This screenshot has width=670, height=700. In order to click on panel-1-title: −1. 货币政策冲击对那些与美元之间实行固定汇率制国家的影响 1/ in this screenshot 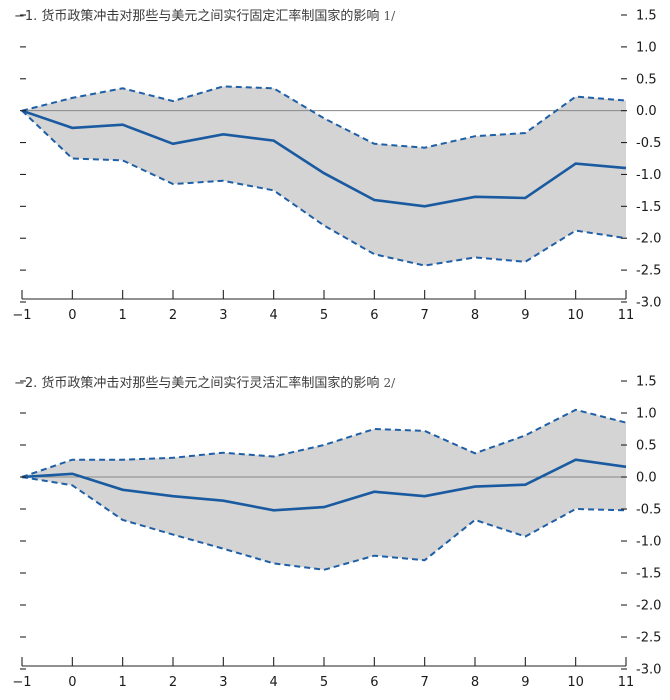, I will do `click(205, 16)`.